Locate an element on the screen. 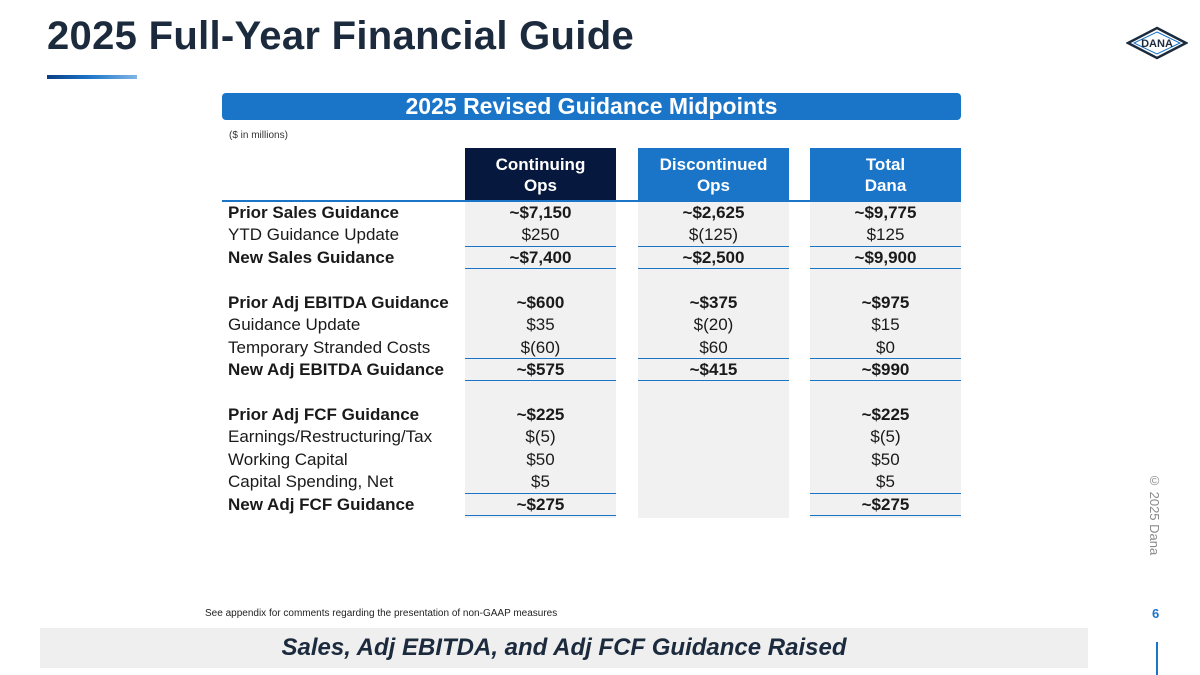 This screenshot has width=1200, height=675. row-label: Guidance Update is located at coordinates (294, 324).